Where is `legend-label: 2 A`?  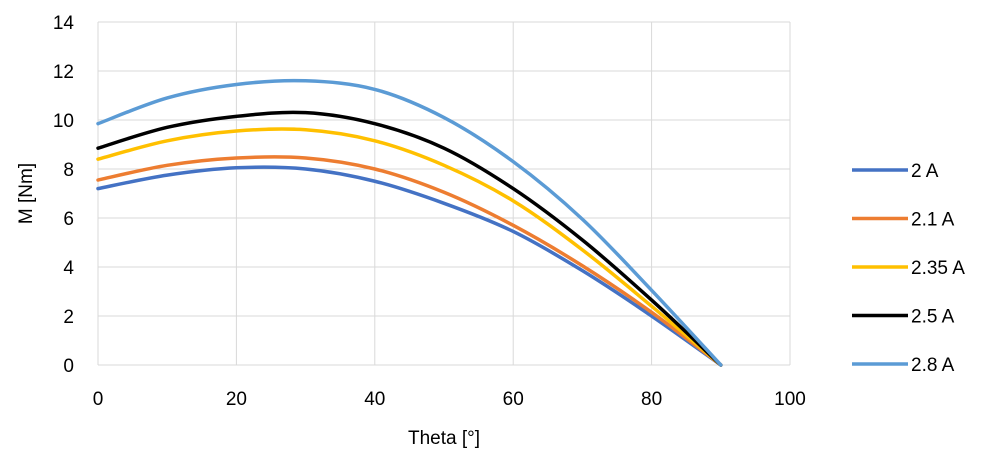 legend-label: 2 A is located at coordinates (925, 171).